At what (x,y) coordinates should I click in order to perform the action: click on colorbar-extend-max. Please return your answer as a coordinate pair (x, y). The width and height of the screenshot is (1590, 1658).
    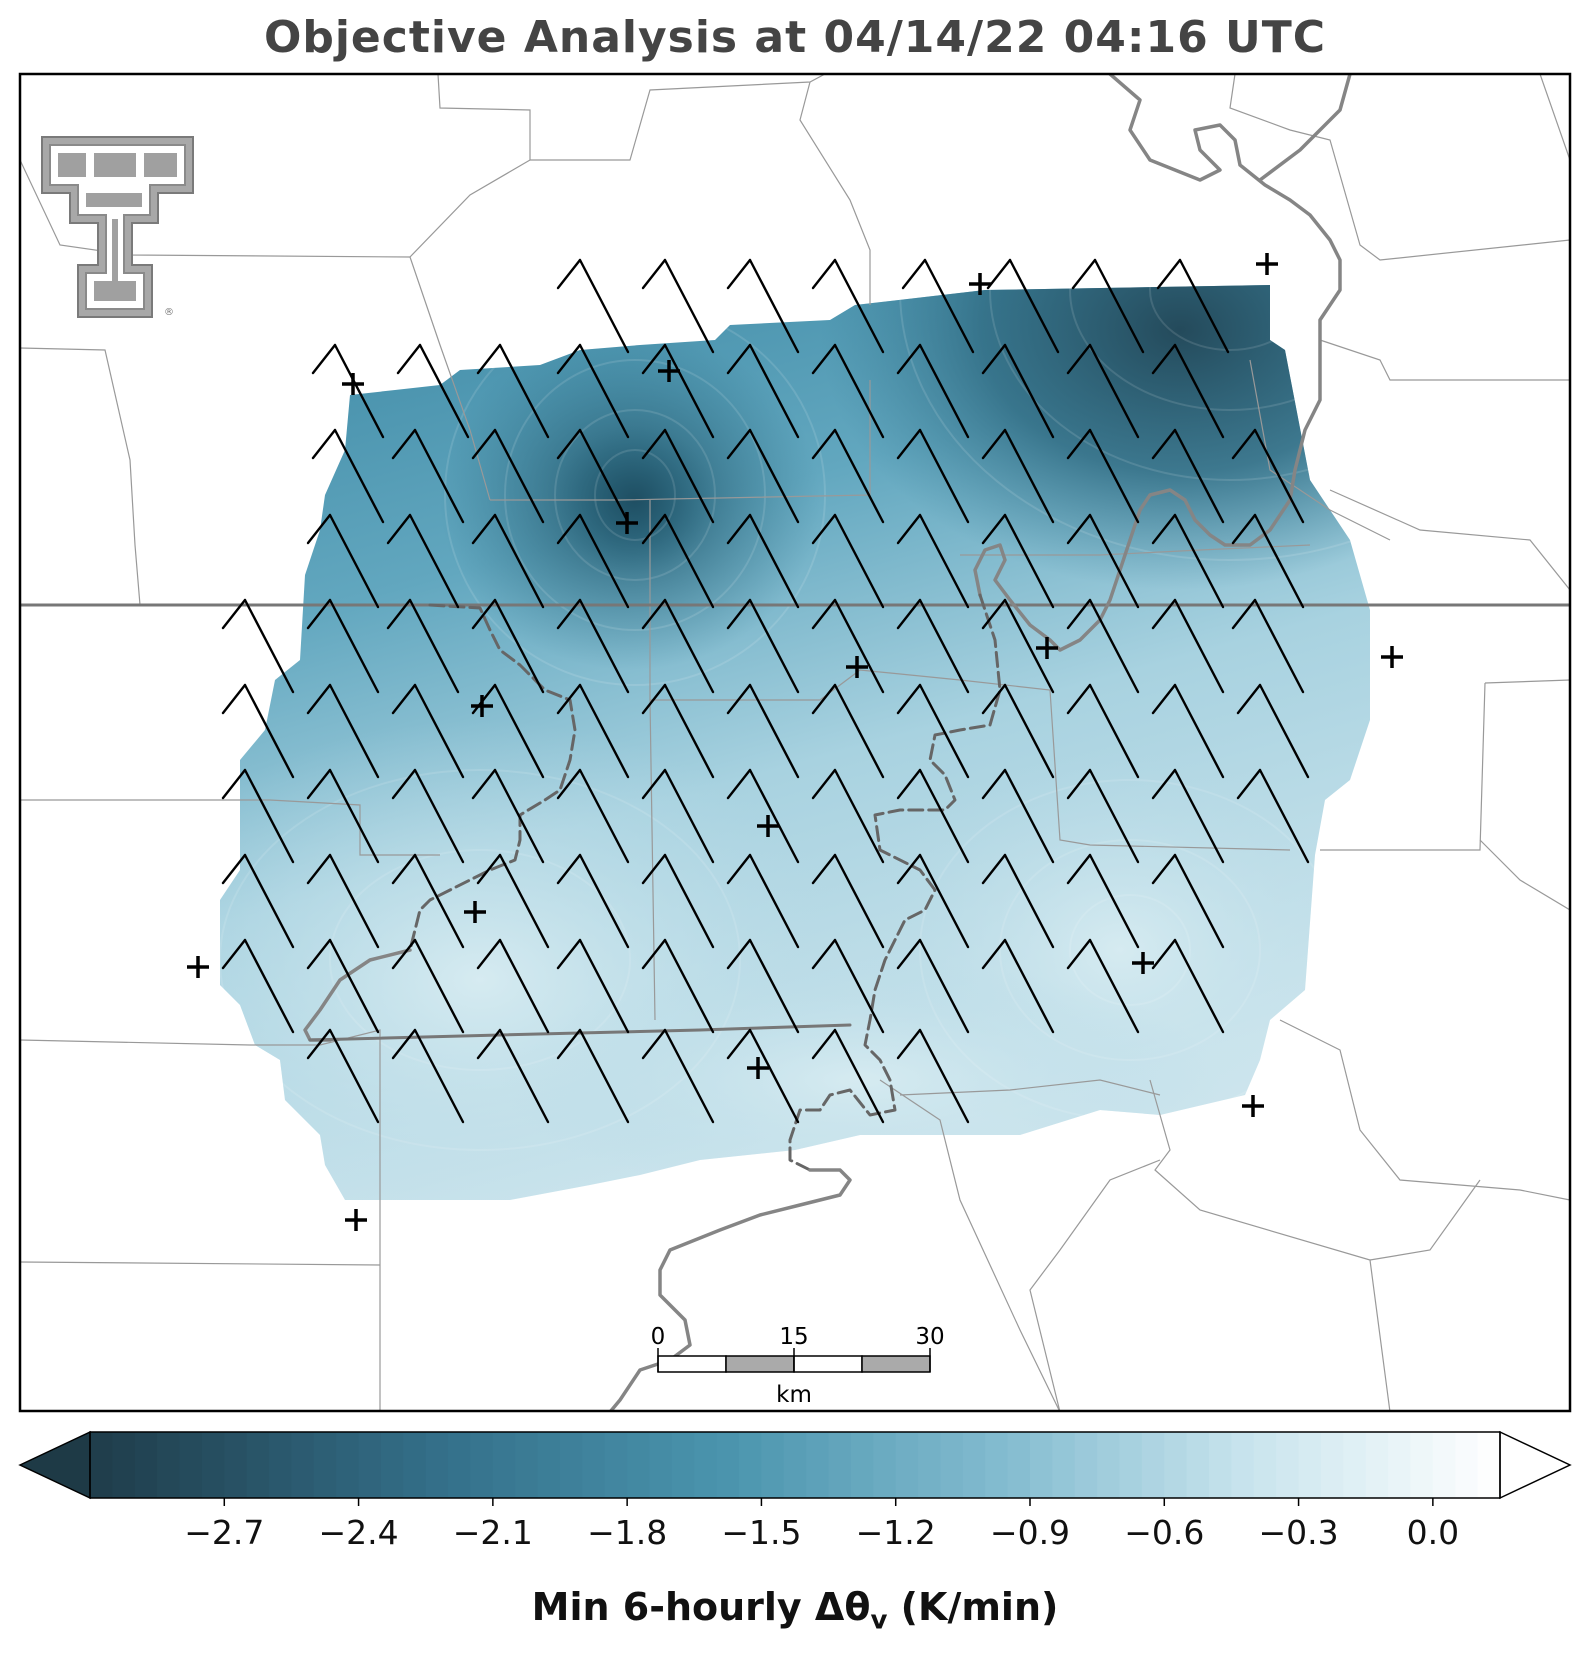
    Looking at the image, I should click on (1535, 1465).